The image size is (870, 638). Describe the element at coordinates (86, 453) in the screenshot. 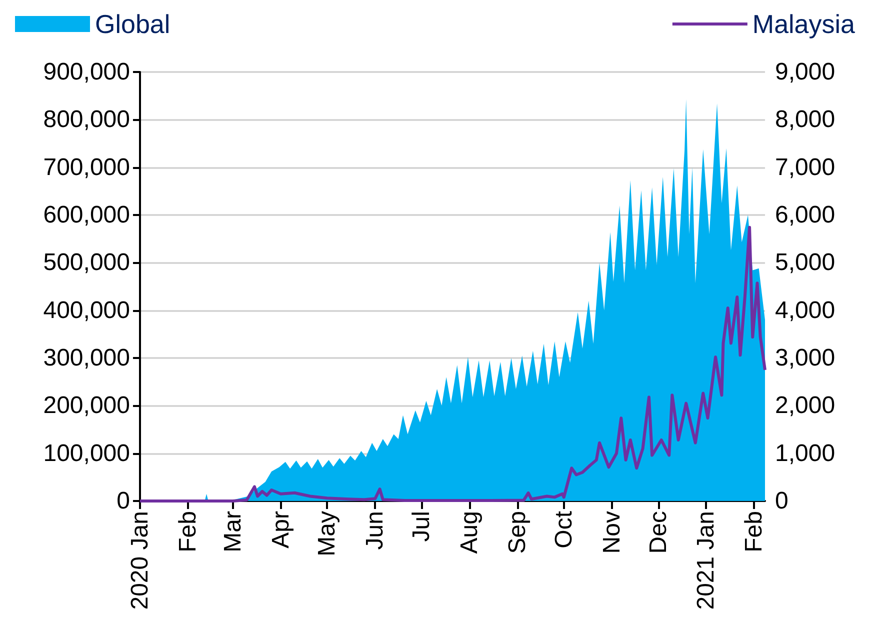

I see `y-tick-label: 100,000` at that location.